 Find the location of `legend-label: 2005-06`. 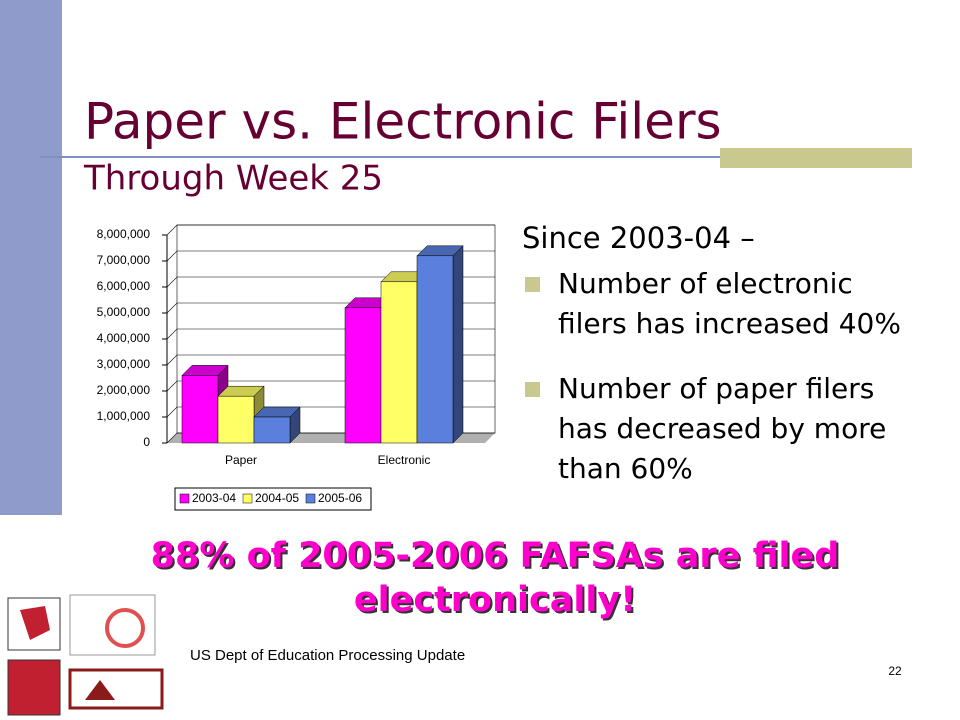

legend-label: 2005-06 is located at coordinates (340, 498).